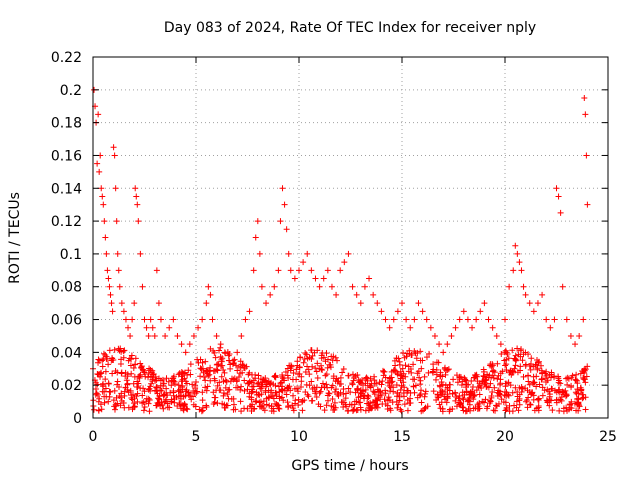  I want to click on noise-band-layer, so click(340, 379).